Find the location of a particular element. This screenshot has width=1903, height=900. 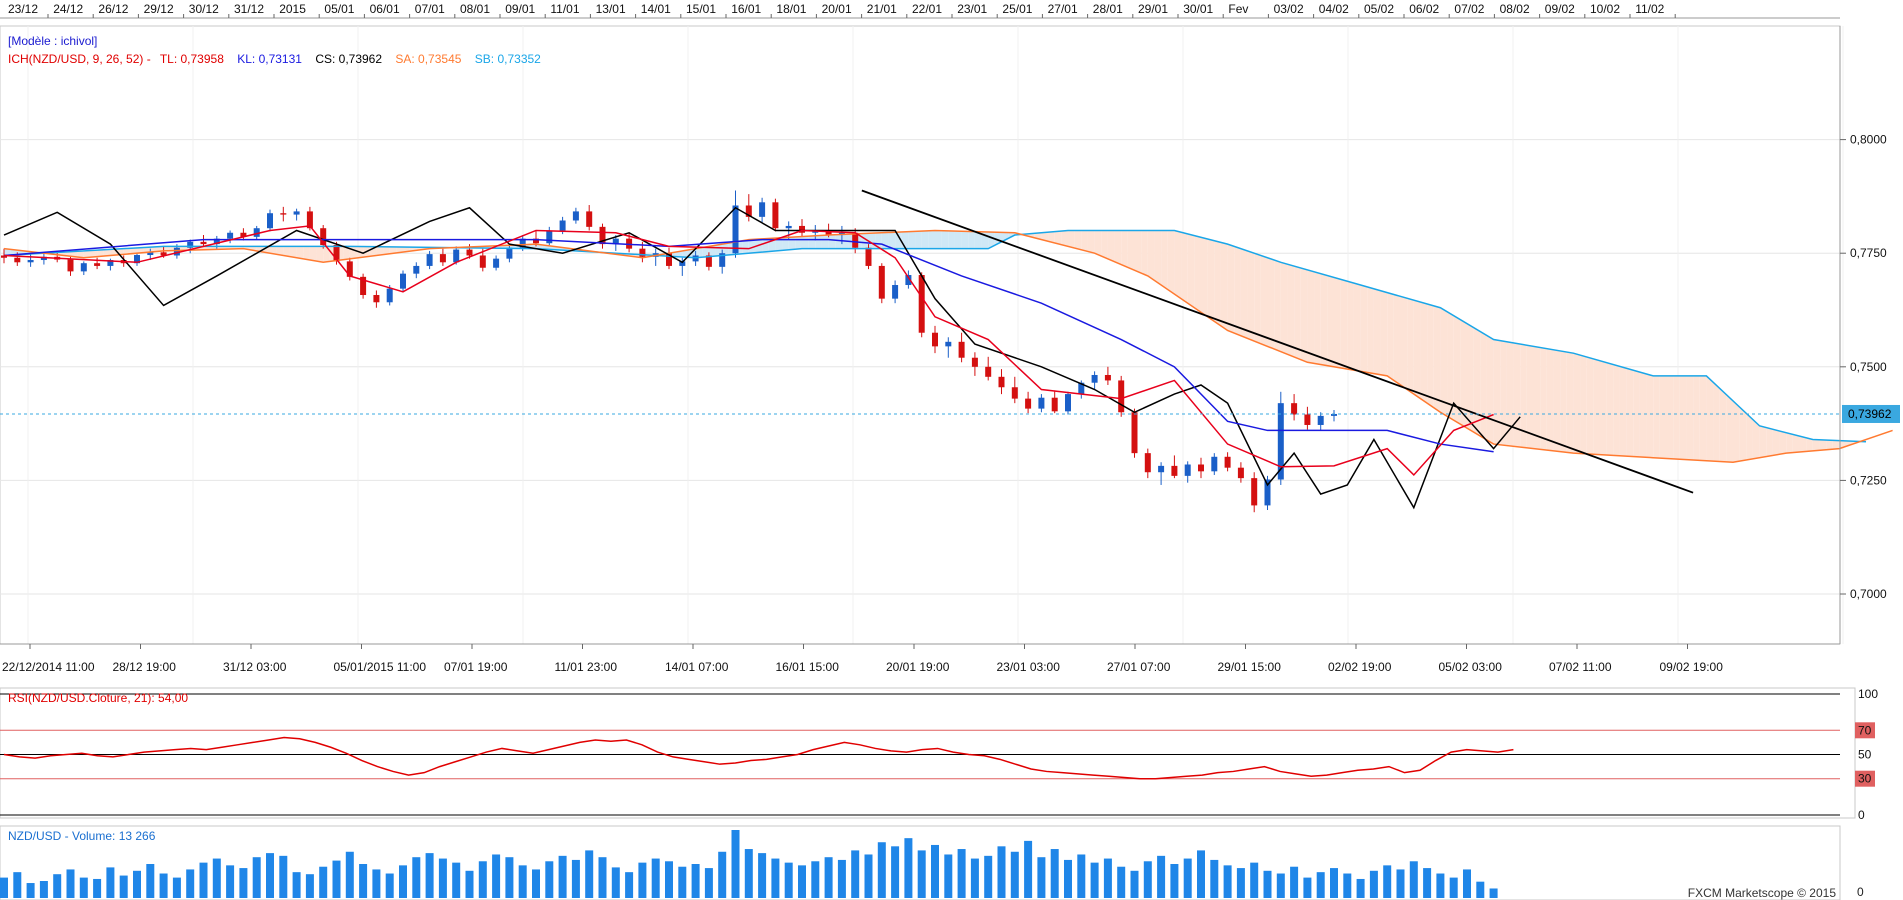

top-axis-bg is located at coordinates (951, 9).